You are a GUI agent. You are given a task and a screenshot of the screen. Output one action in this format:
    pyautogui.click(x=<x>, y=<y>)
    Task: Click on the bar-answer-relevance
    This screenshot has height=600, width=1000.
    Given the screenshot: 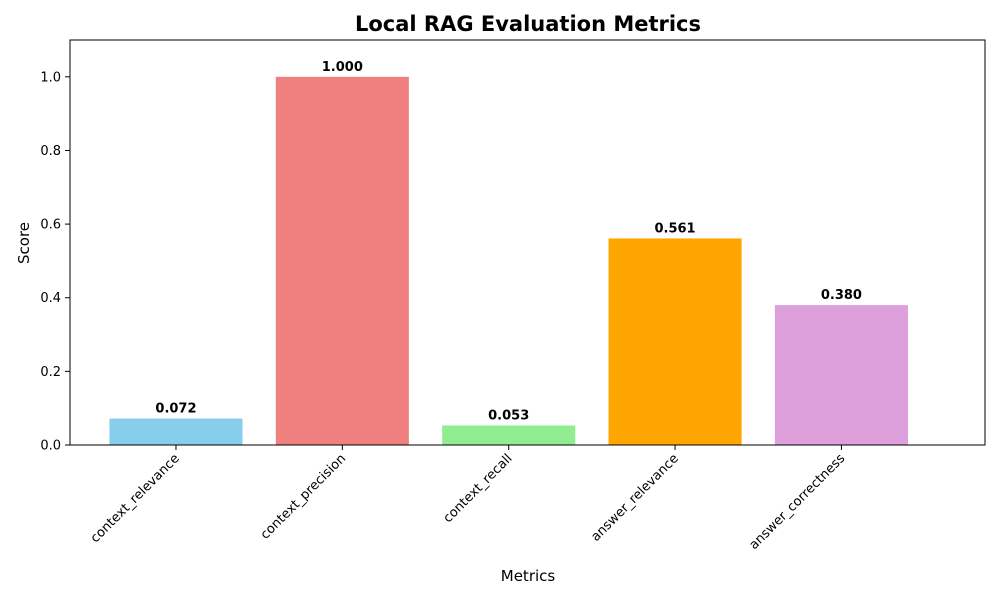 What is the action you would take?
    pyautogui.click(x=675, y=341)
    